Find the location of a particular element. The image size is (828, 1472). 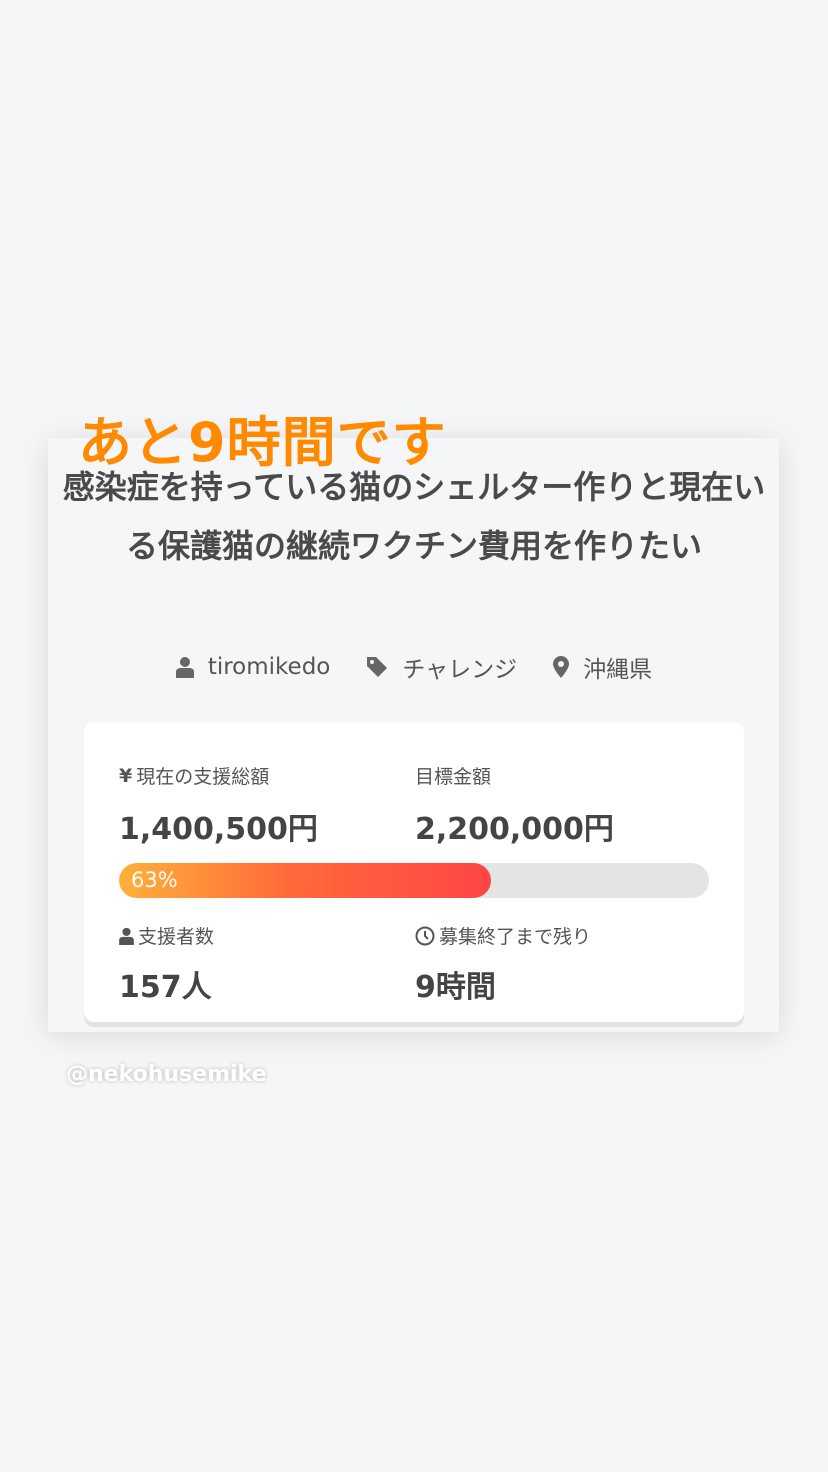

owner-link: tiromikedo is located at coordinates (253, 667).